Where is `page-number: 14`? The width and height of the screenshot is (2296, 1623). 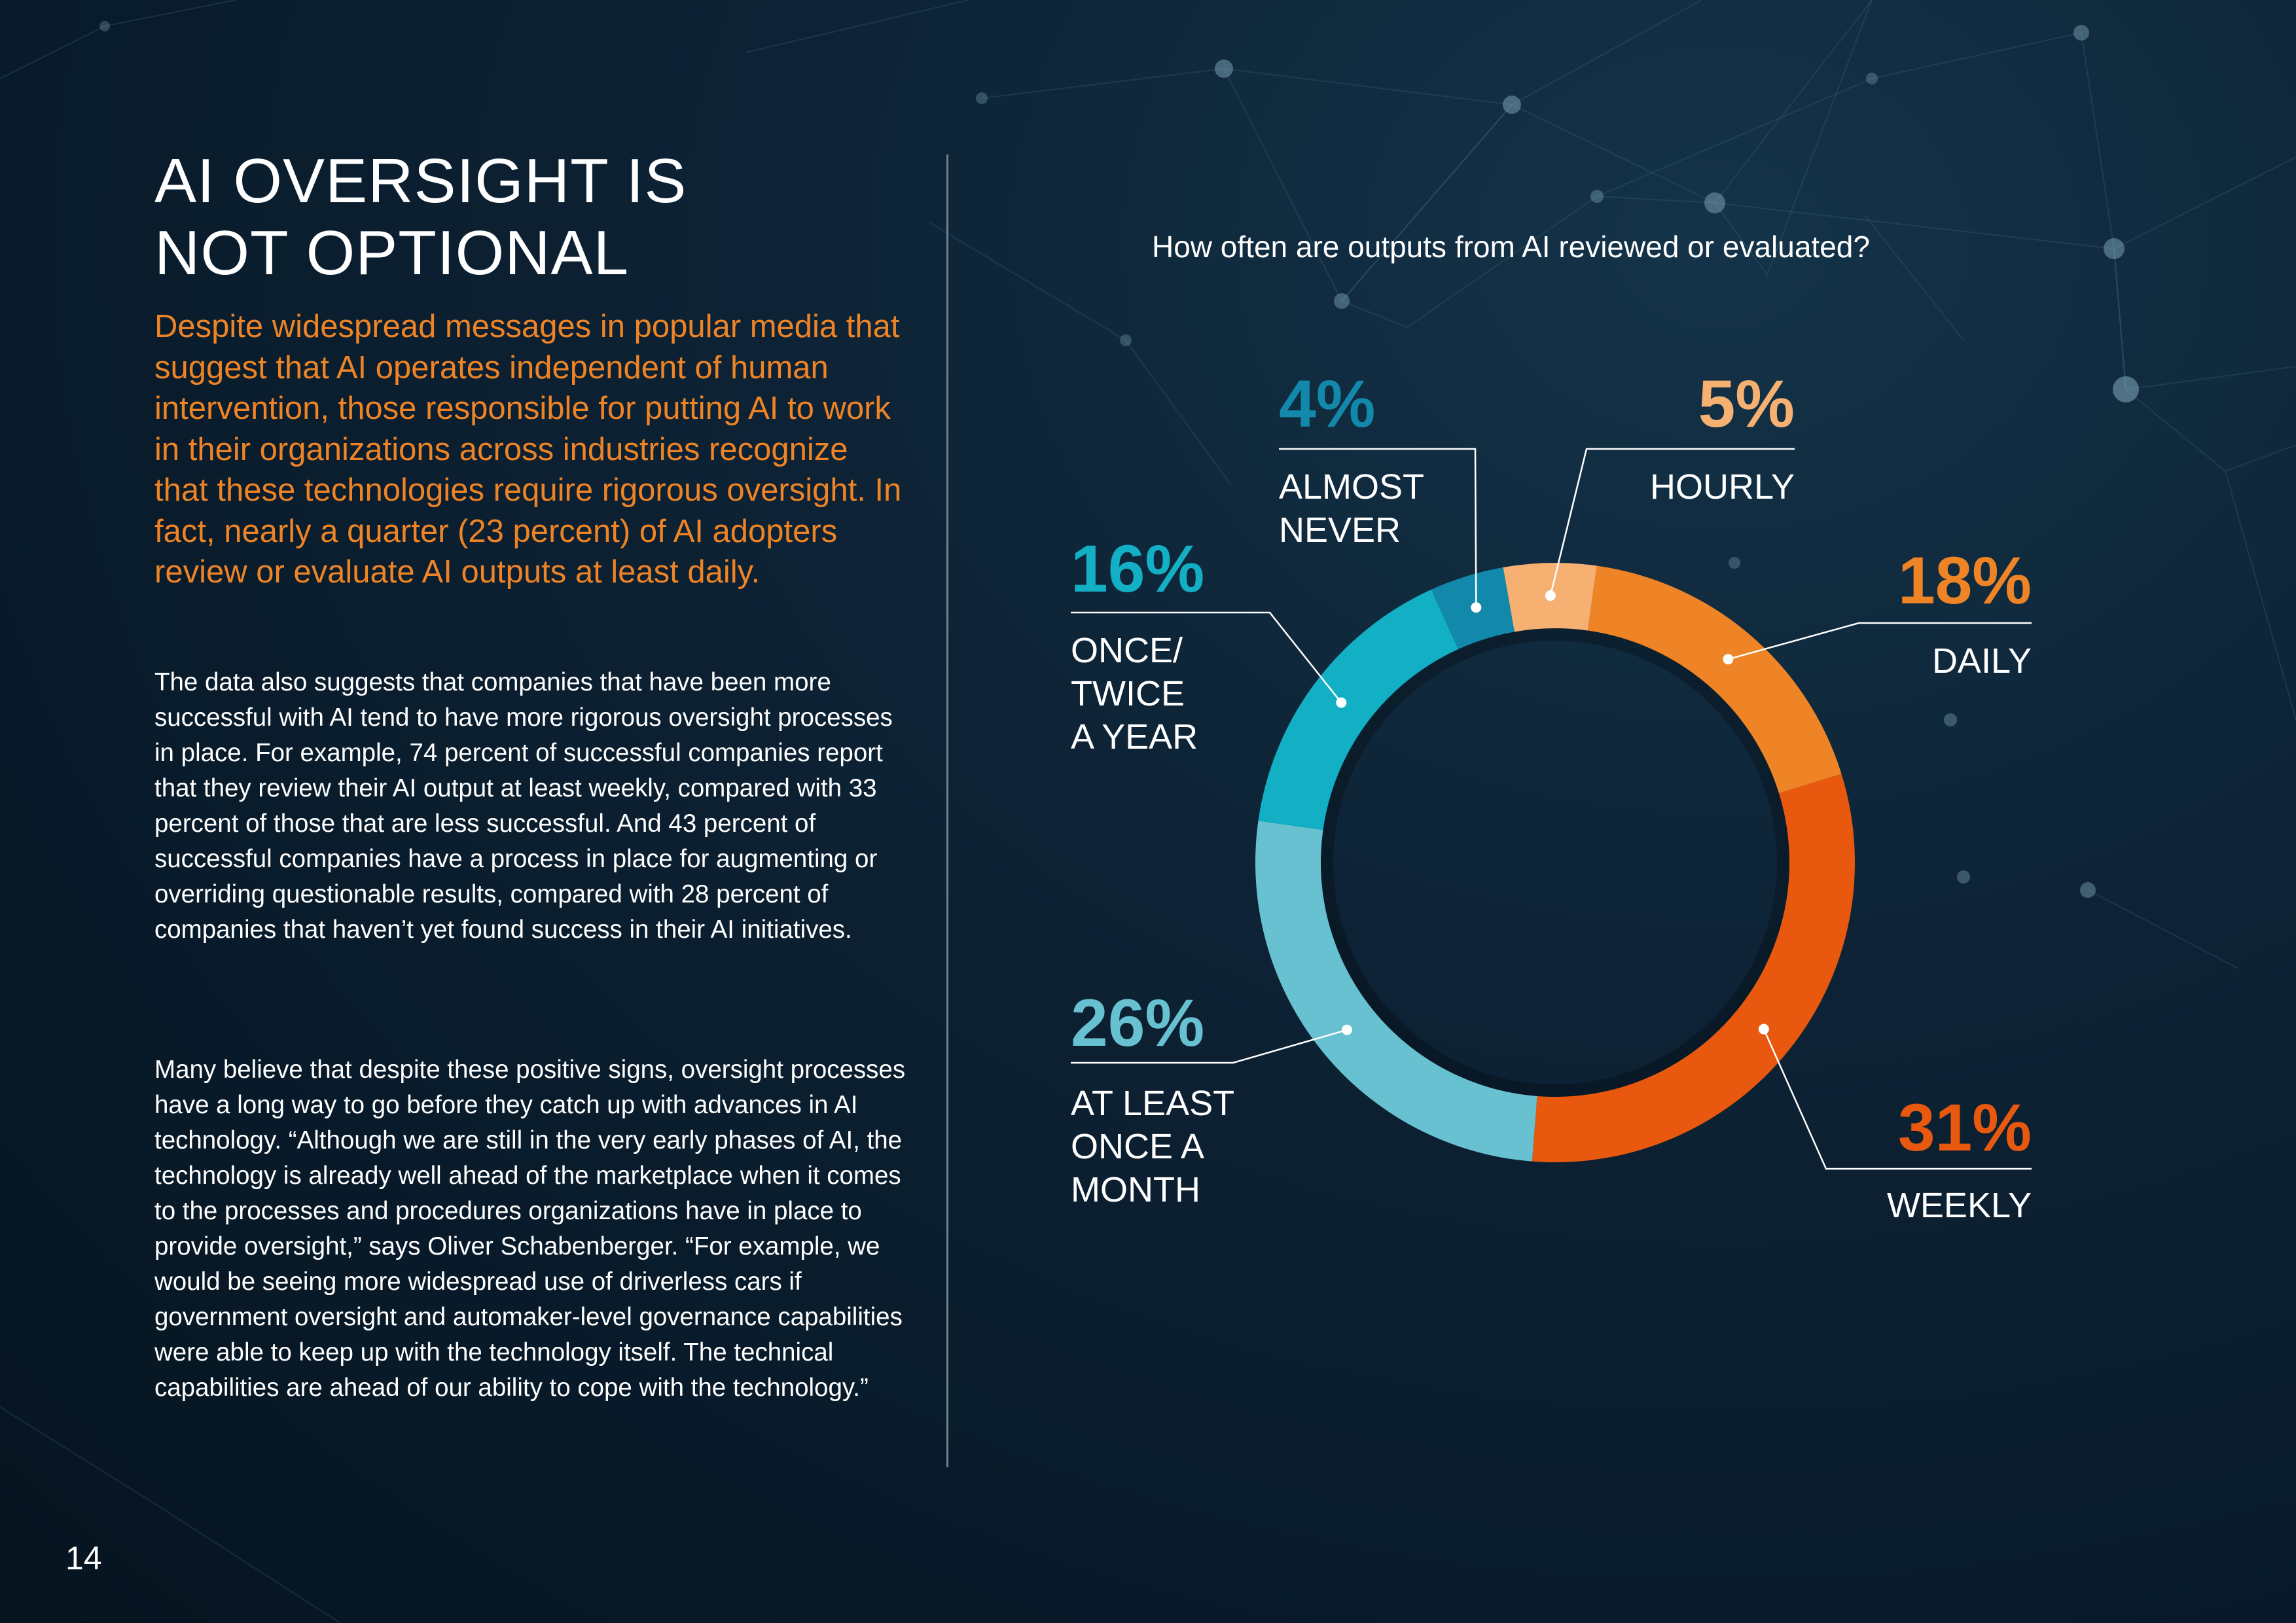 page-number: 14 is located at coordinates (83, 1558).